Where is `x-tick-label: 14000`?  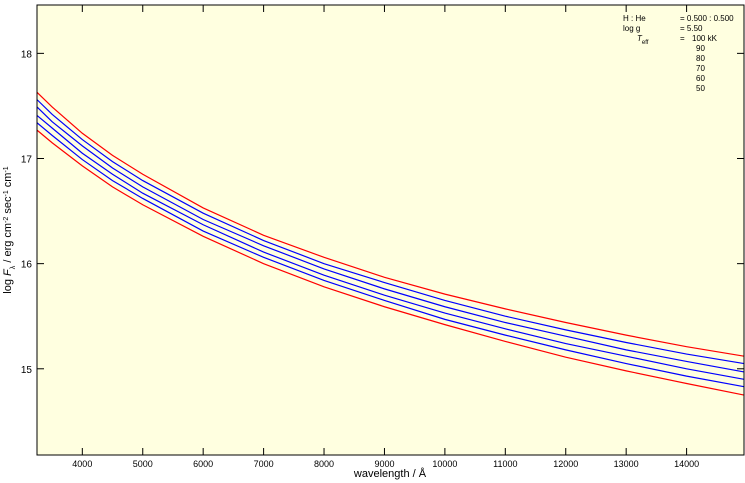 x-tick-label: 14000 is located at coordinates (686, 464).